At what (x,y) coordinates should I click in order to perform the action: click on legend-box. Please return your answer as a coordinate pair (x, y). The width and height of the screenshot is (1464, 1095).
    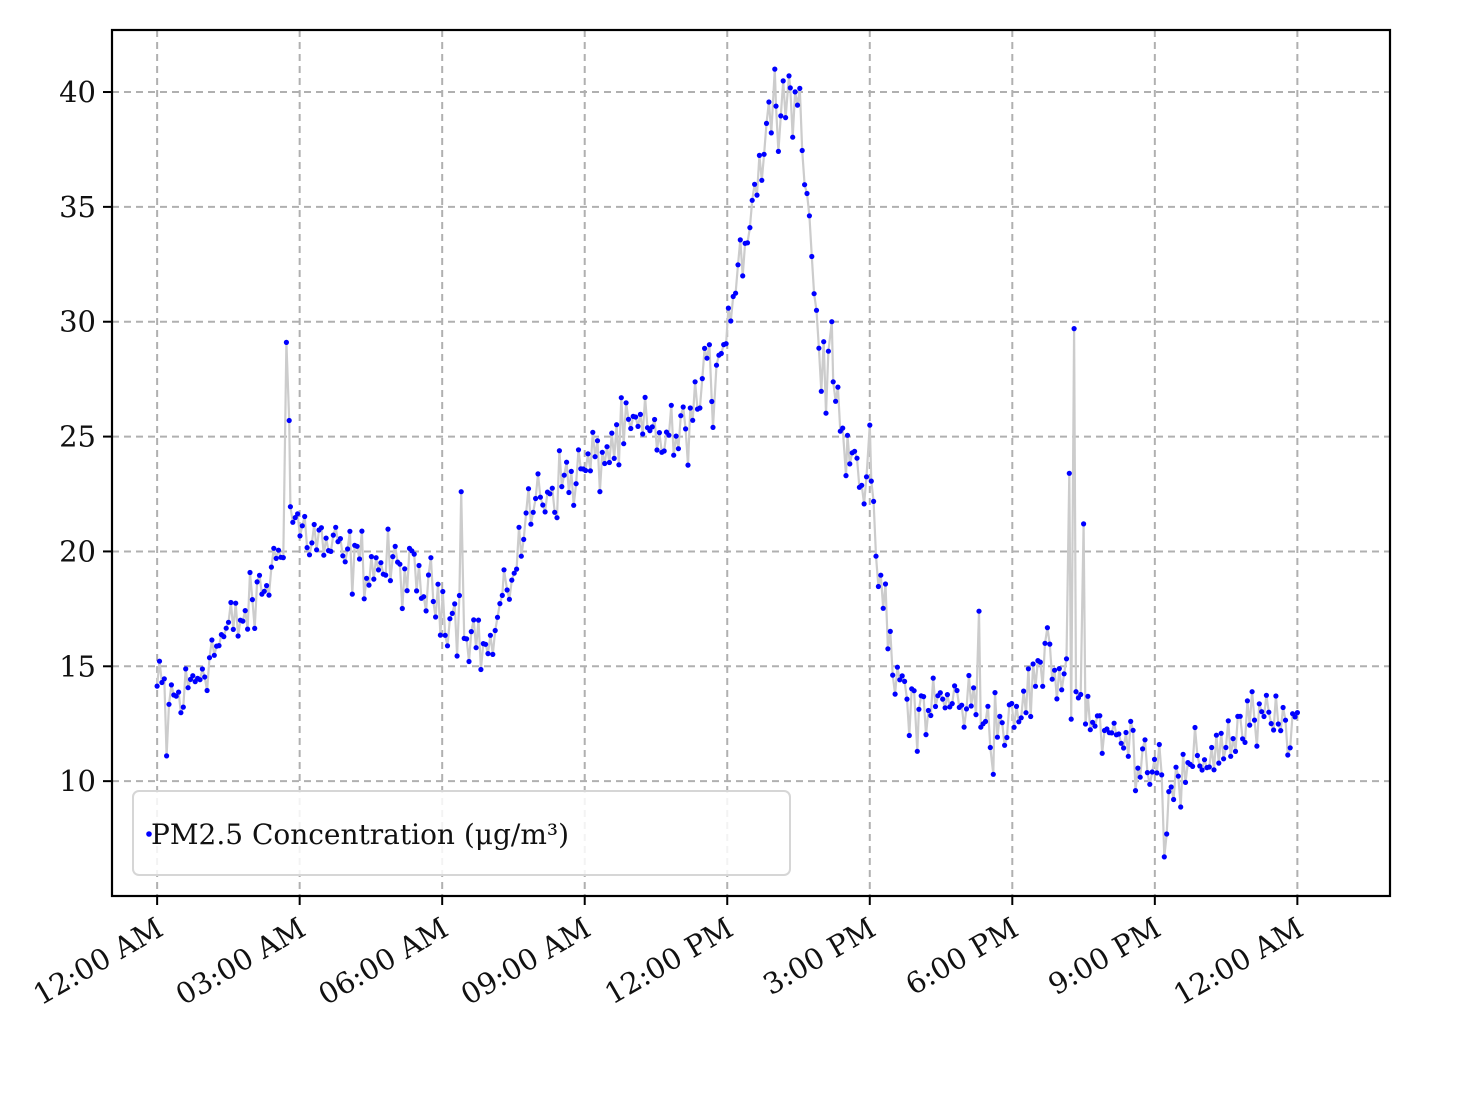
    Looking at the image, I should click on (461, 833).